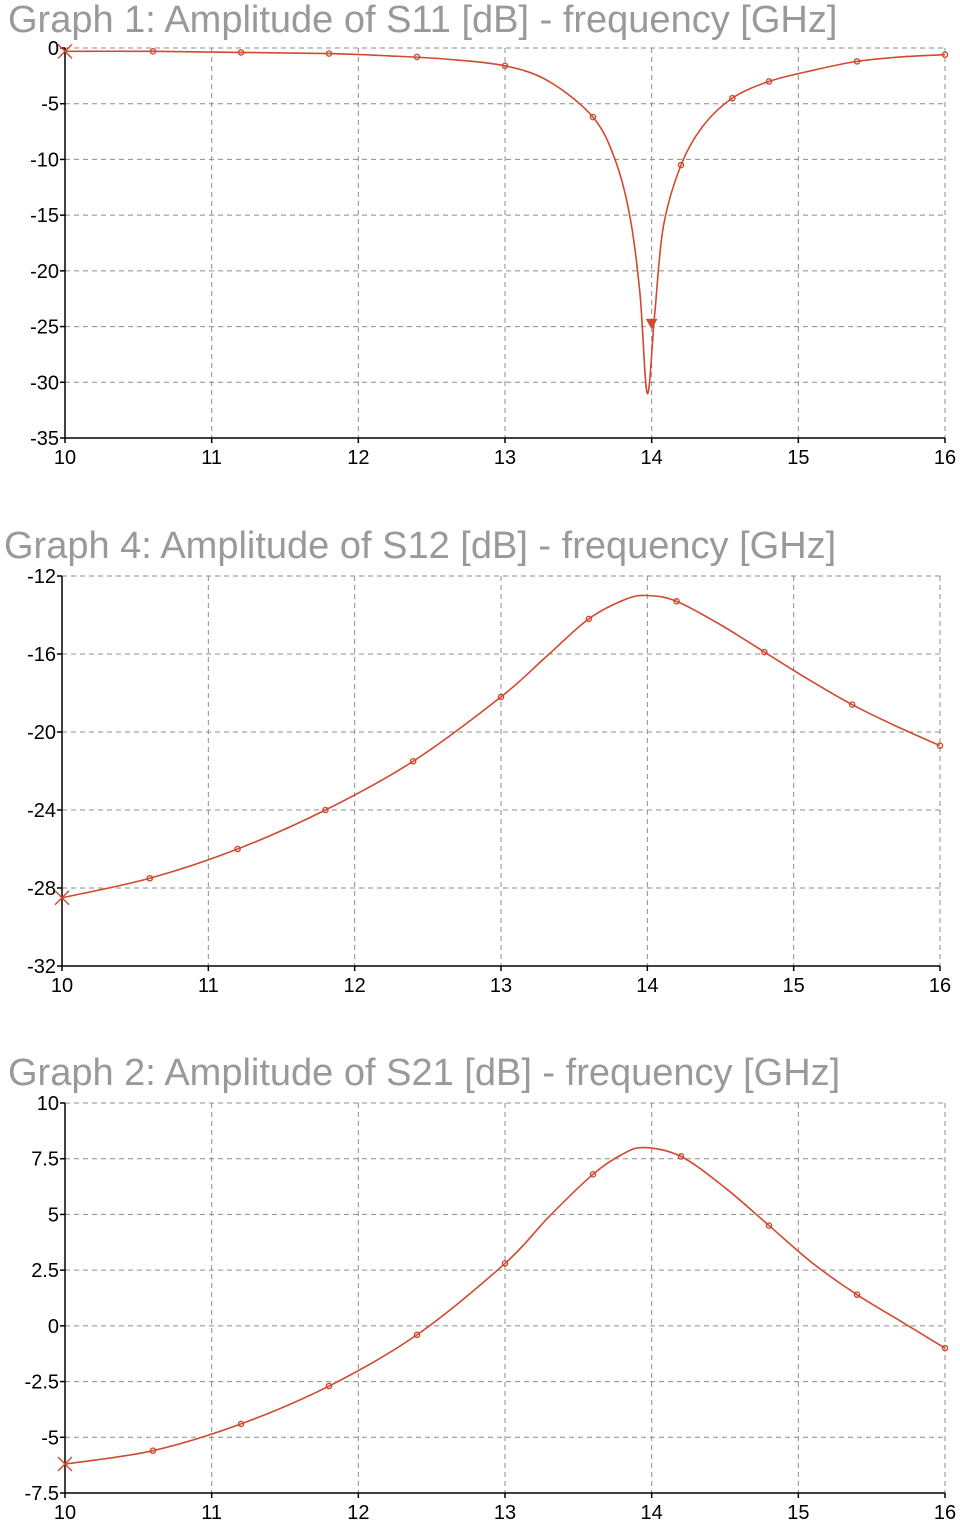  I want to click on y-tick-label: -2.5, so click(42, 1383).